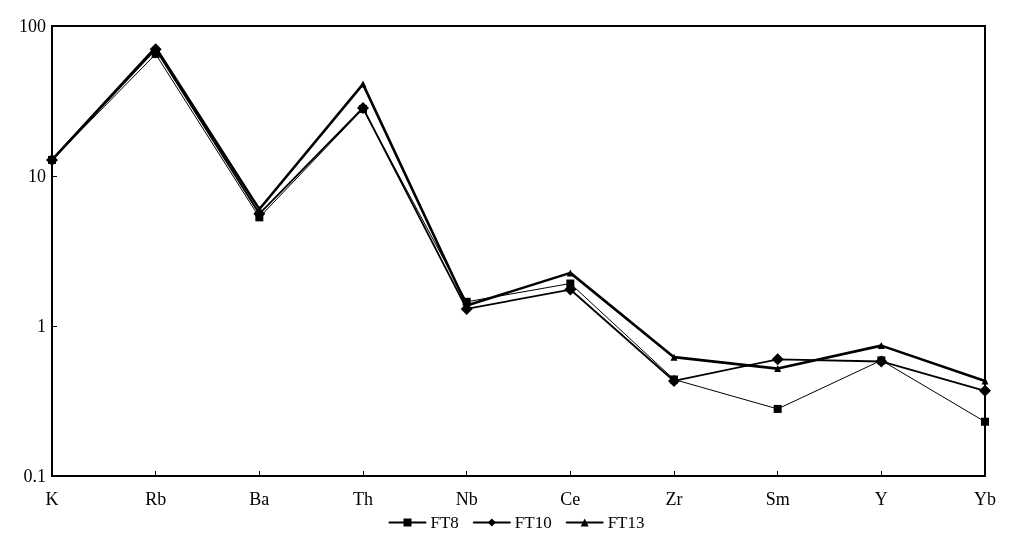 The height and width of the screenshot is (538, 1033). I want to click on x-tick-label: K, so click(52, 499).